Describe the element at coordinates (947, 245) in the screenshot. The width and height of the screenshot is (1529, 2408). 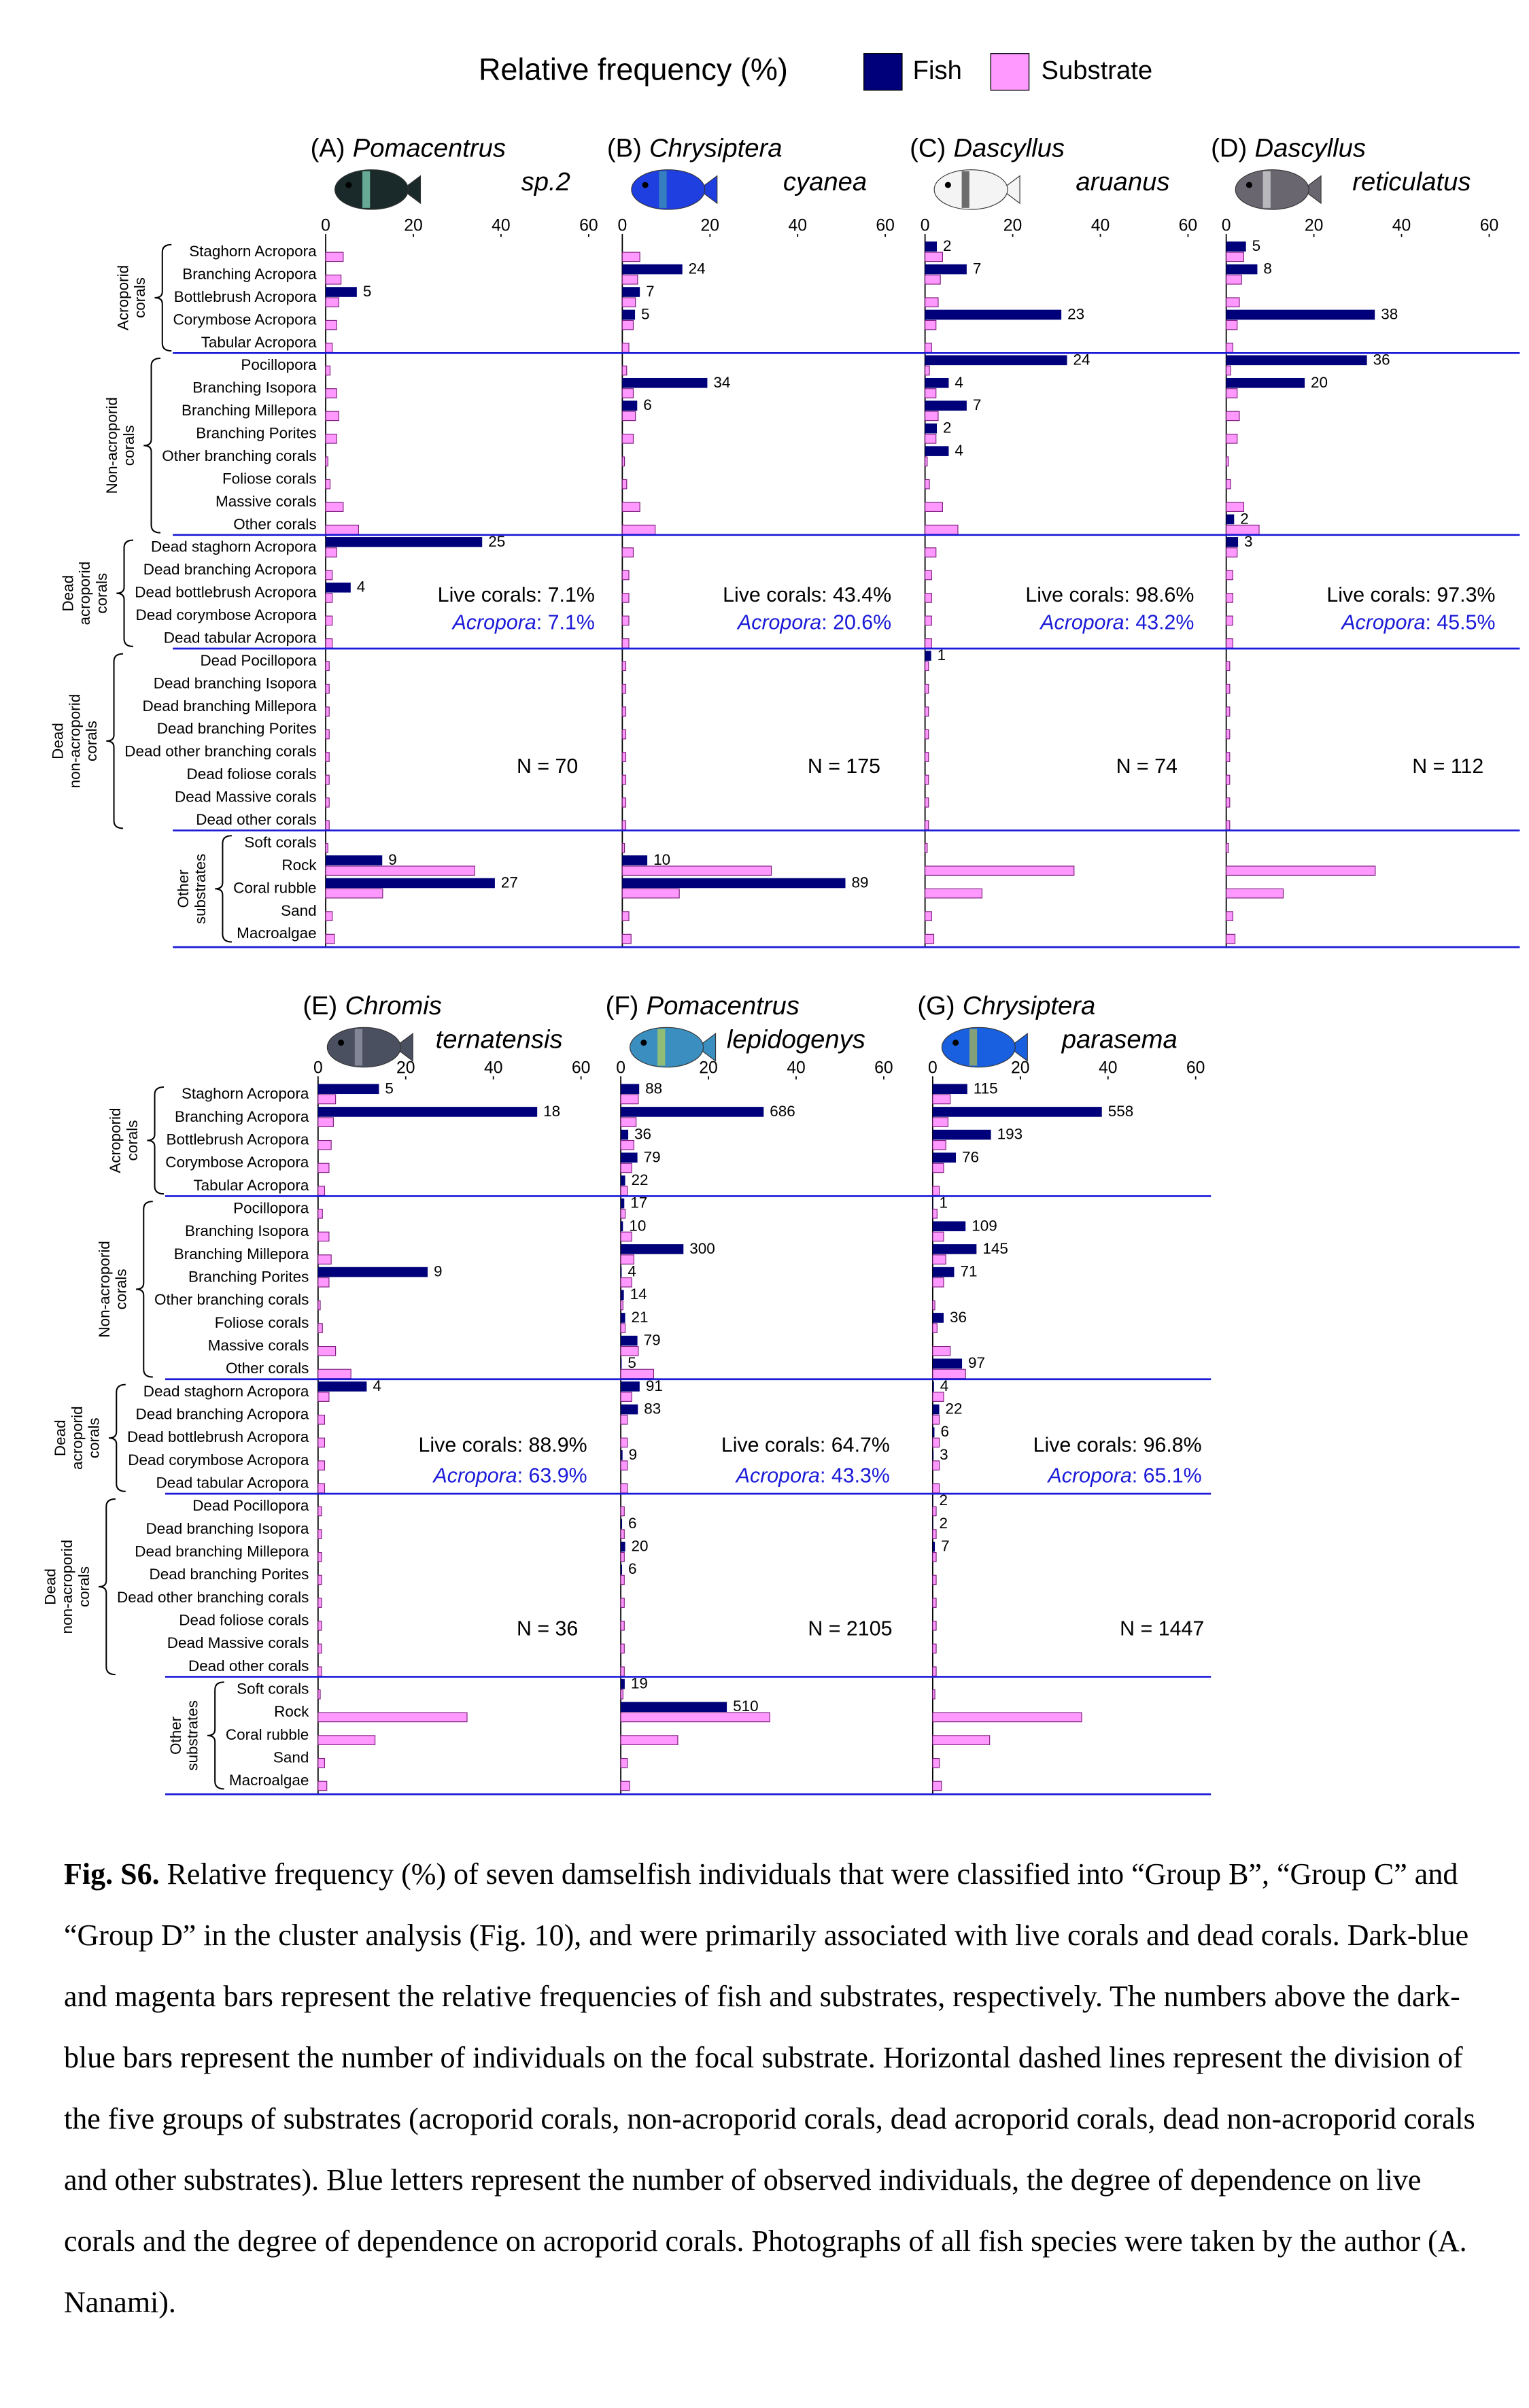
I see `count-label: 2` at that location.